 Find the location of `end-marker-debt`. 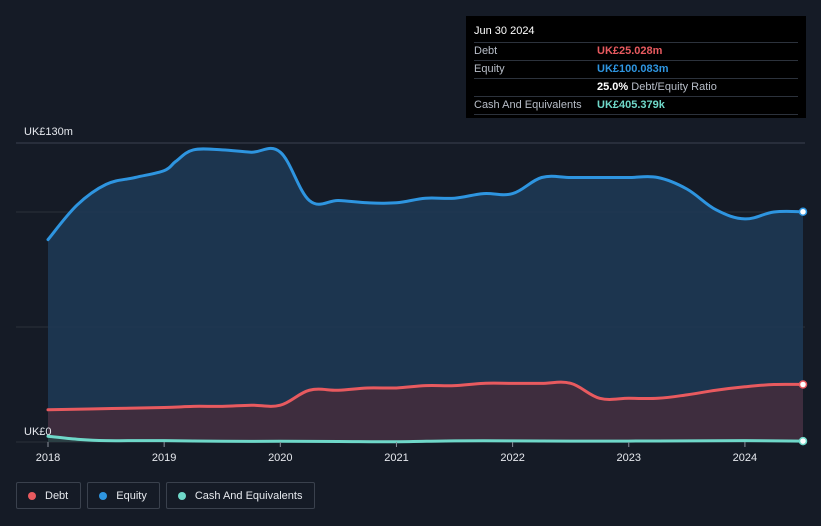

end-marker-debt is located at coordinates (803, 384).